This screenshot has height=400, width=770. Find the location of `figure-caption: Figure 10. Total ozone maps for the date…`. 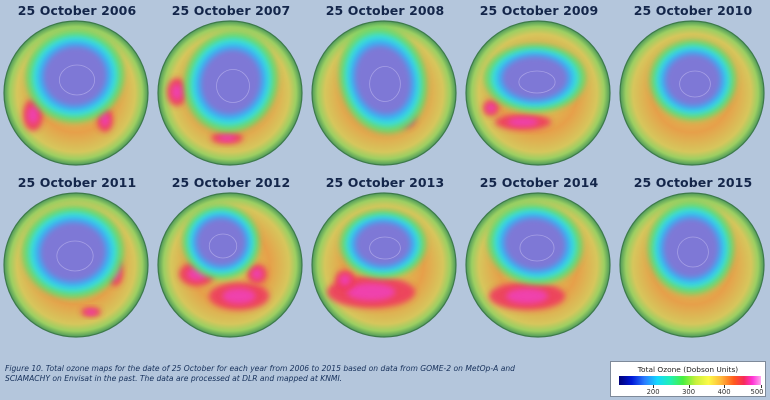

figure-caption: Figure 10. Total ozone maps for the date… is located at coordinates (260, 373).